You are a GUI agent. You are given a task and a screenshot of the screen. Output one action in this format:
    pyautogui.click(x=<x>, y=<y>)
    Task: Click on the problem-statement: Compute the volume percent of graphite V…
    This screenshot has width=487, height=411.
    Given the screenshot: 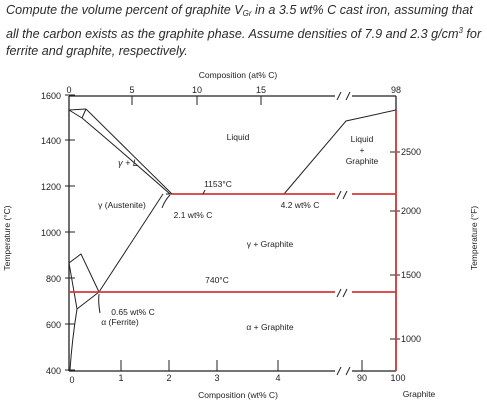 What is the action you would take?
    pyautogui.click(x=245, y=31)
    